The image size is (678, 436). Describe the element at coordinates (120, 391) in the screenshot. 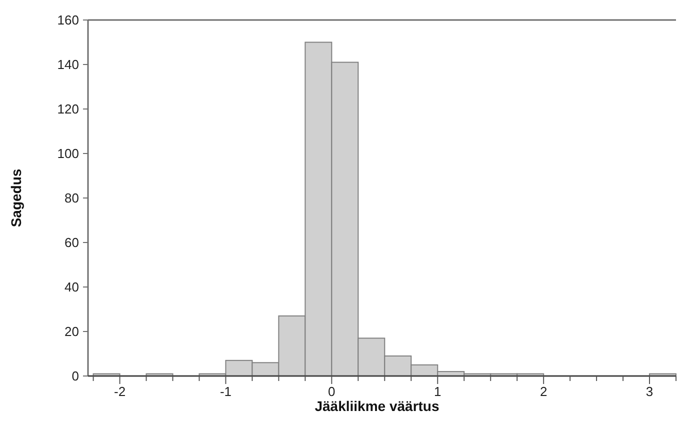

I see `x-tick-label: -2` at that location.